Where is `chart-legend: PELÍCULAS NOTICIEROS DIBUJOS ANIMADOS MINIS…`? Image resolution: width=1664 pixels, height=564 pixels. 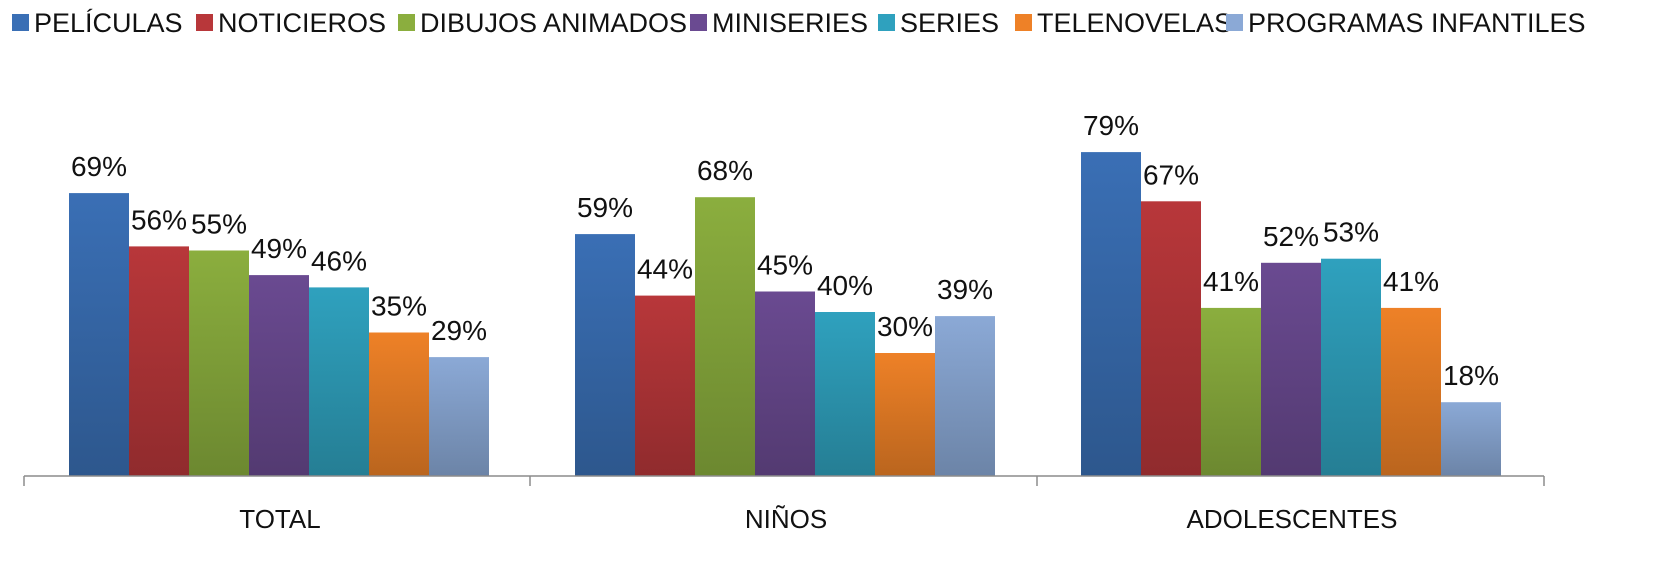 chart-legend: PELÍCULAS NOTICIEROS DIBUJOS ANIMADOS MINIS… is located at coordinates (799, 23).